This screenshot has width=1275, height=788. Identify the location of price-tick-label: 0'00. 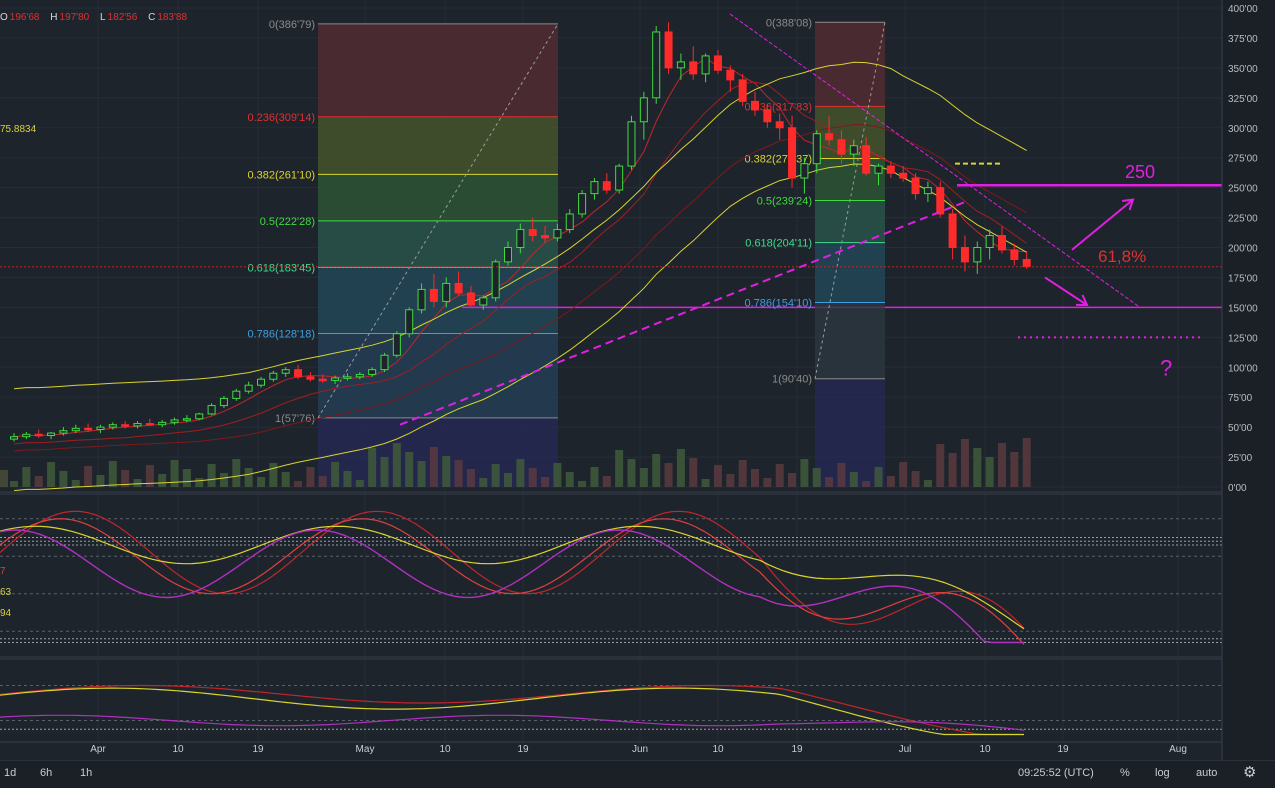
(1237, 488).